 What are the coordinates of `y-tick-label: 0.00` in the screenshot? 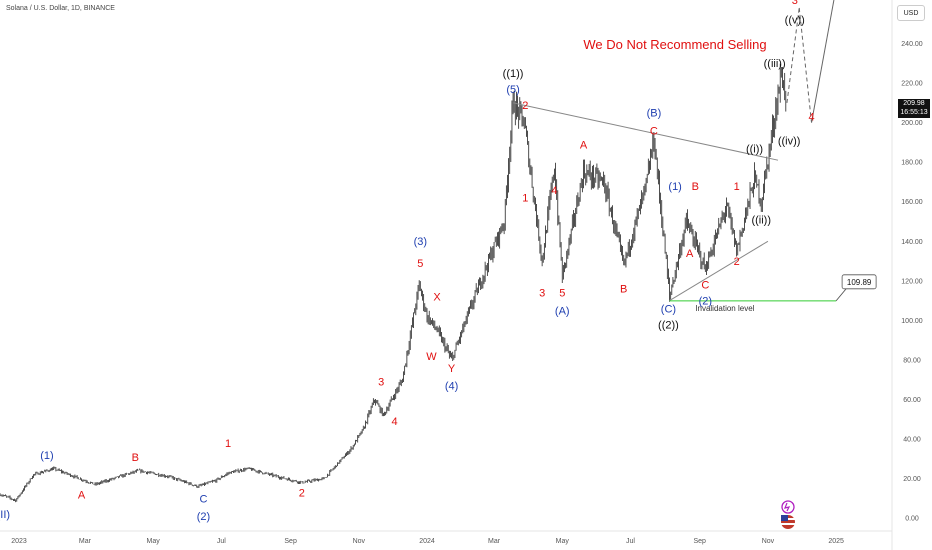 It's located at (912, 519).